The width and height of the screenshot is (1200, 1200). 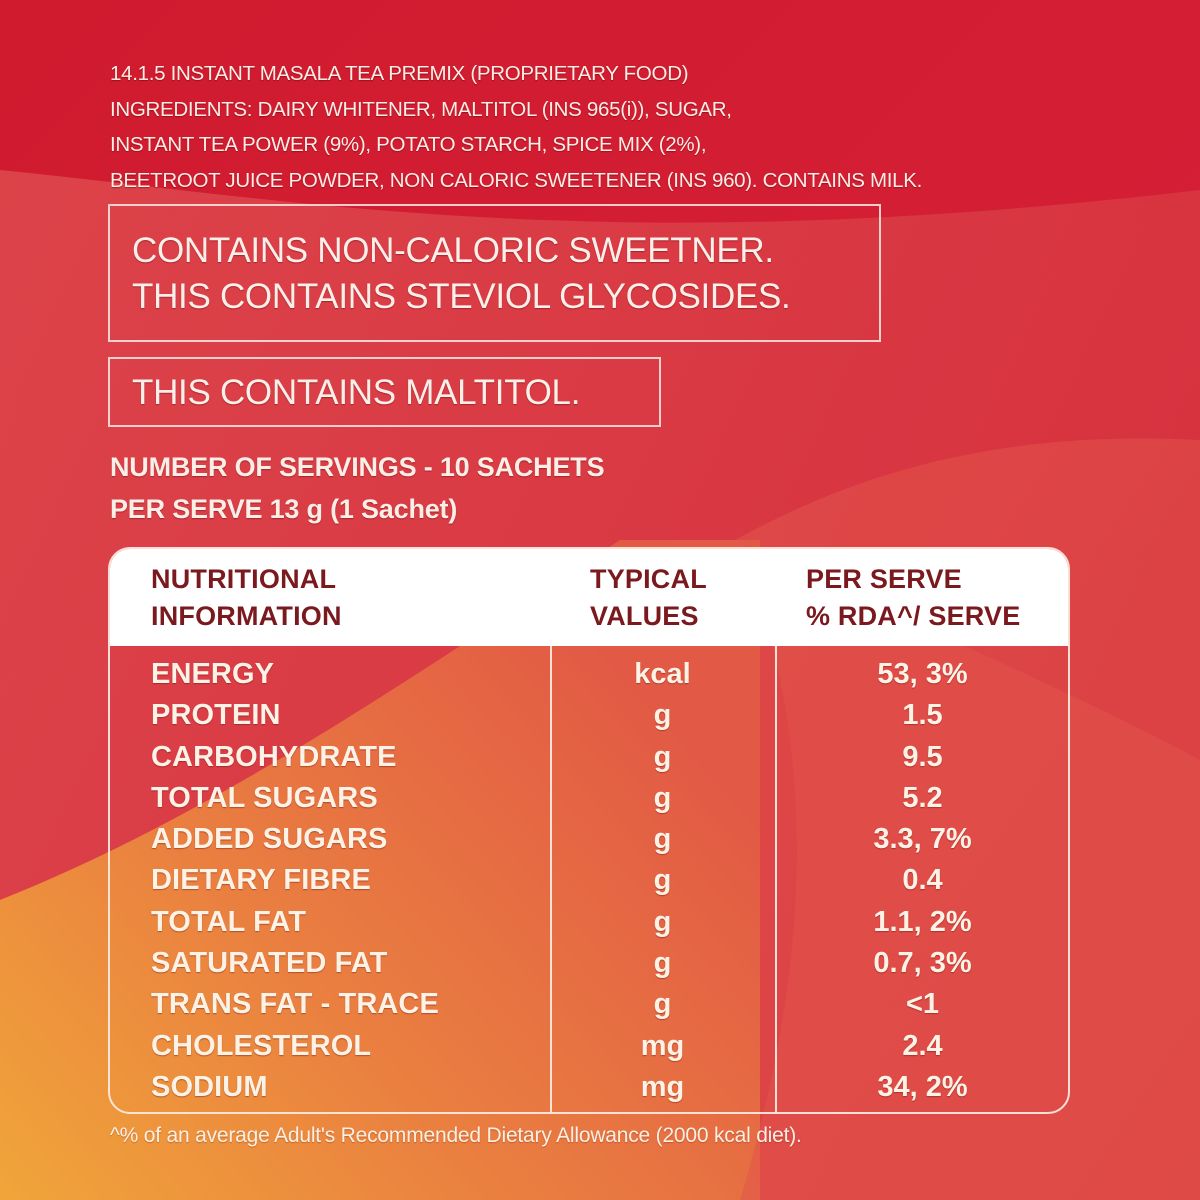 I want to click on nutrient-value: <1, so click(x=922, y=1004).